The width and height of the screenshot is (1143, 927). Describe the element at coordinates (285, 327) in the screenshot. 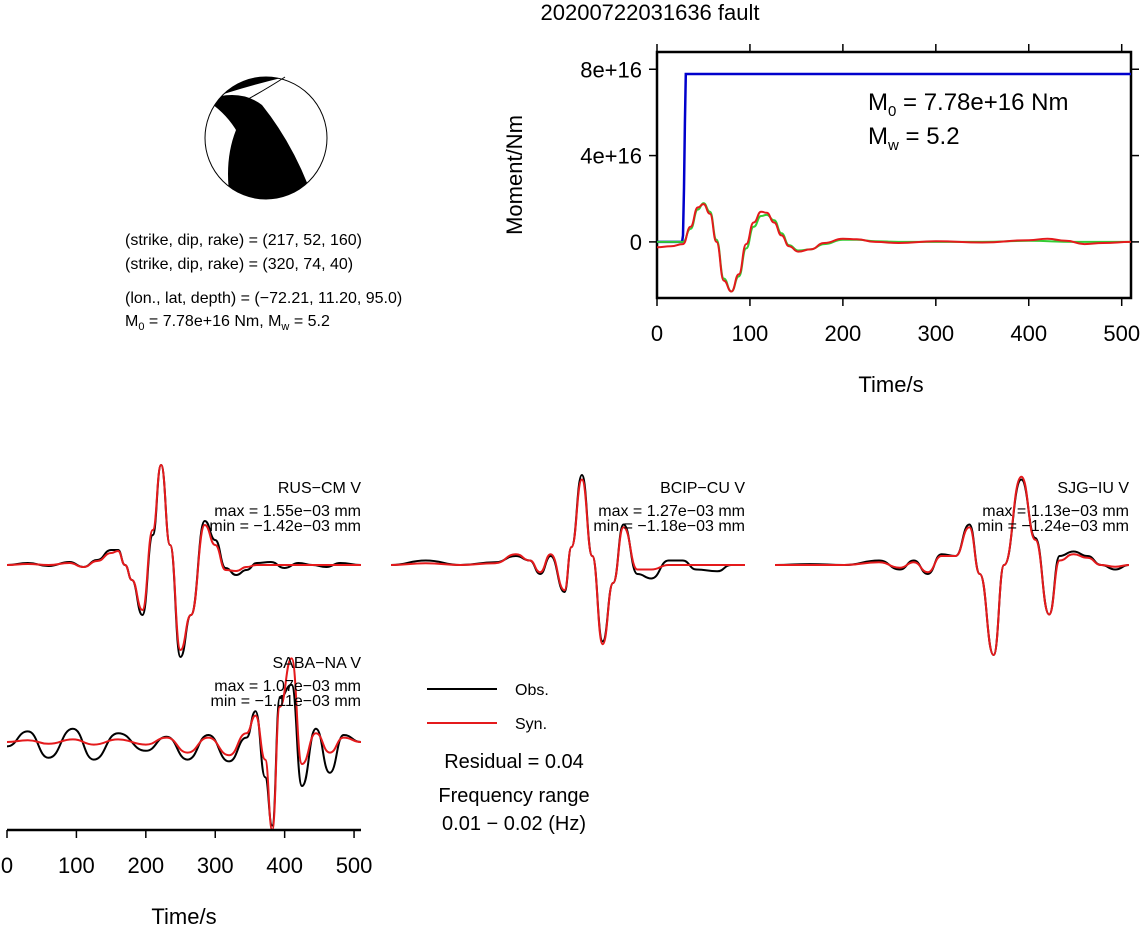

I see `mw-sub: w` at that location.